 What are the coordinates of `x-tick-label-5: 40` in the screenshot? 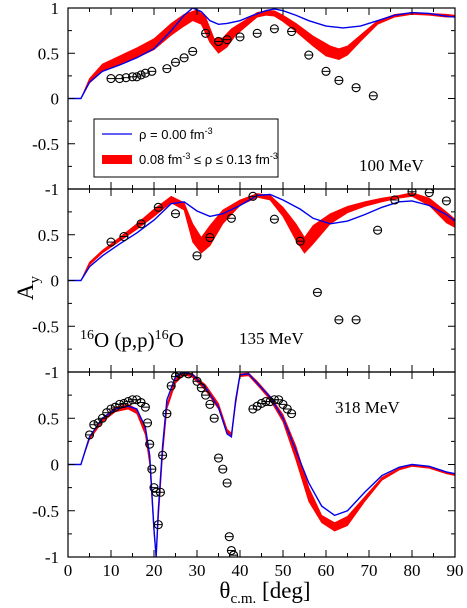 It's located at (240, 570).